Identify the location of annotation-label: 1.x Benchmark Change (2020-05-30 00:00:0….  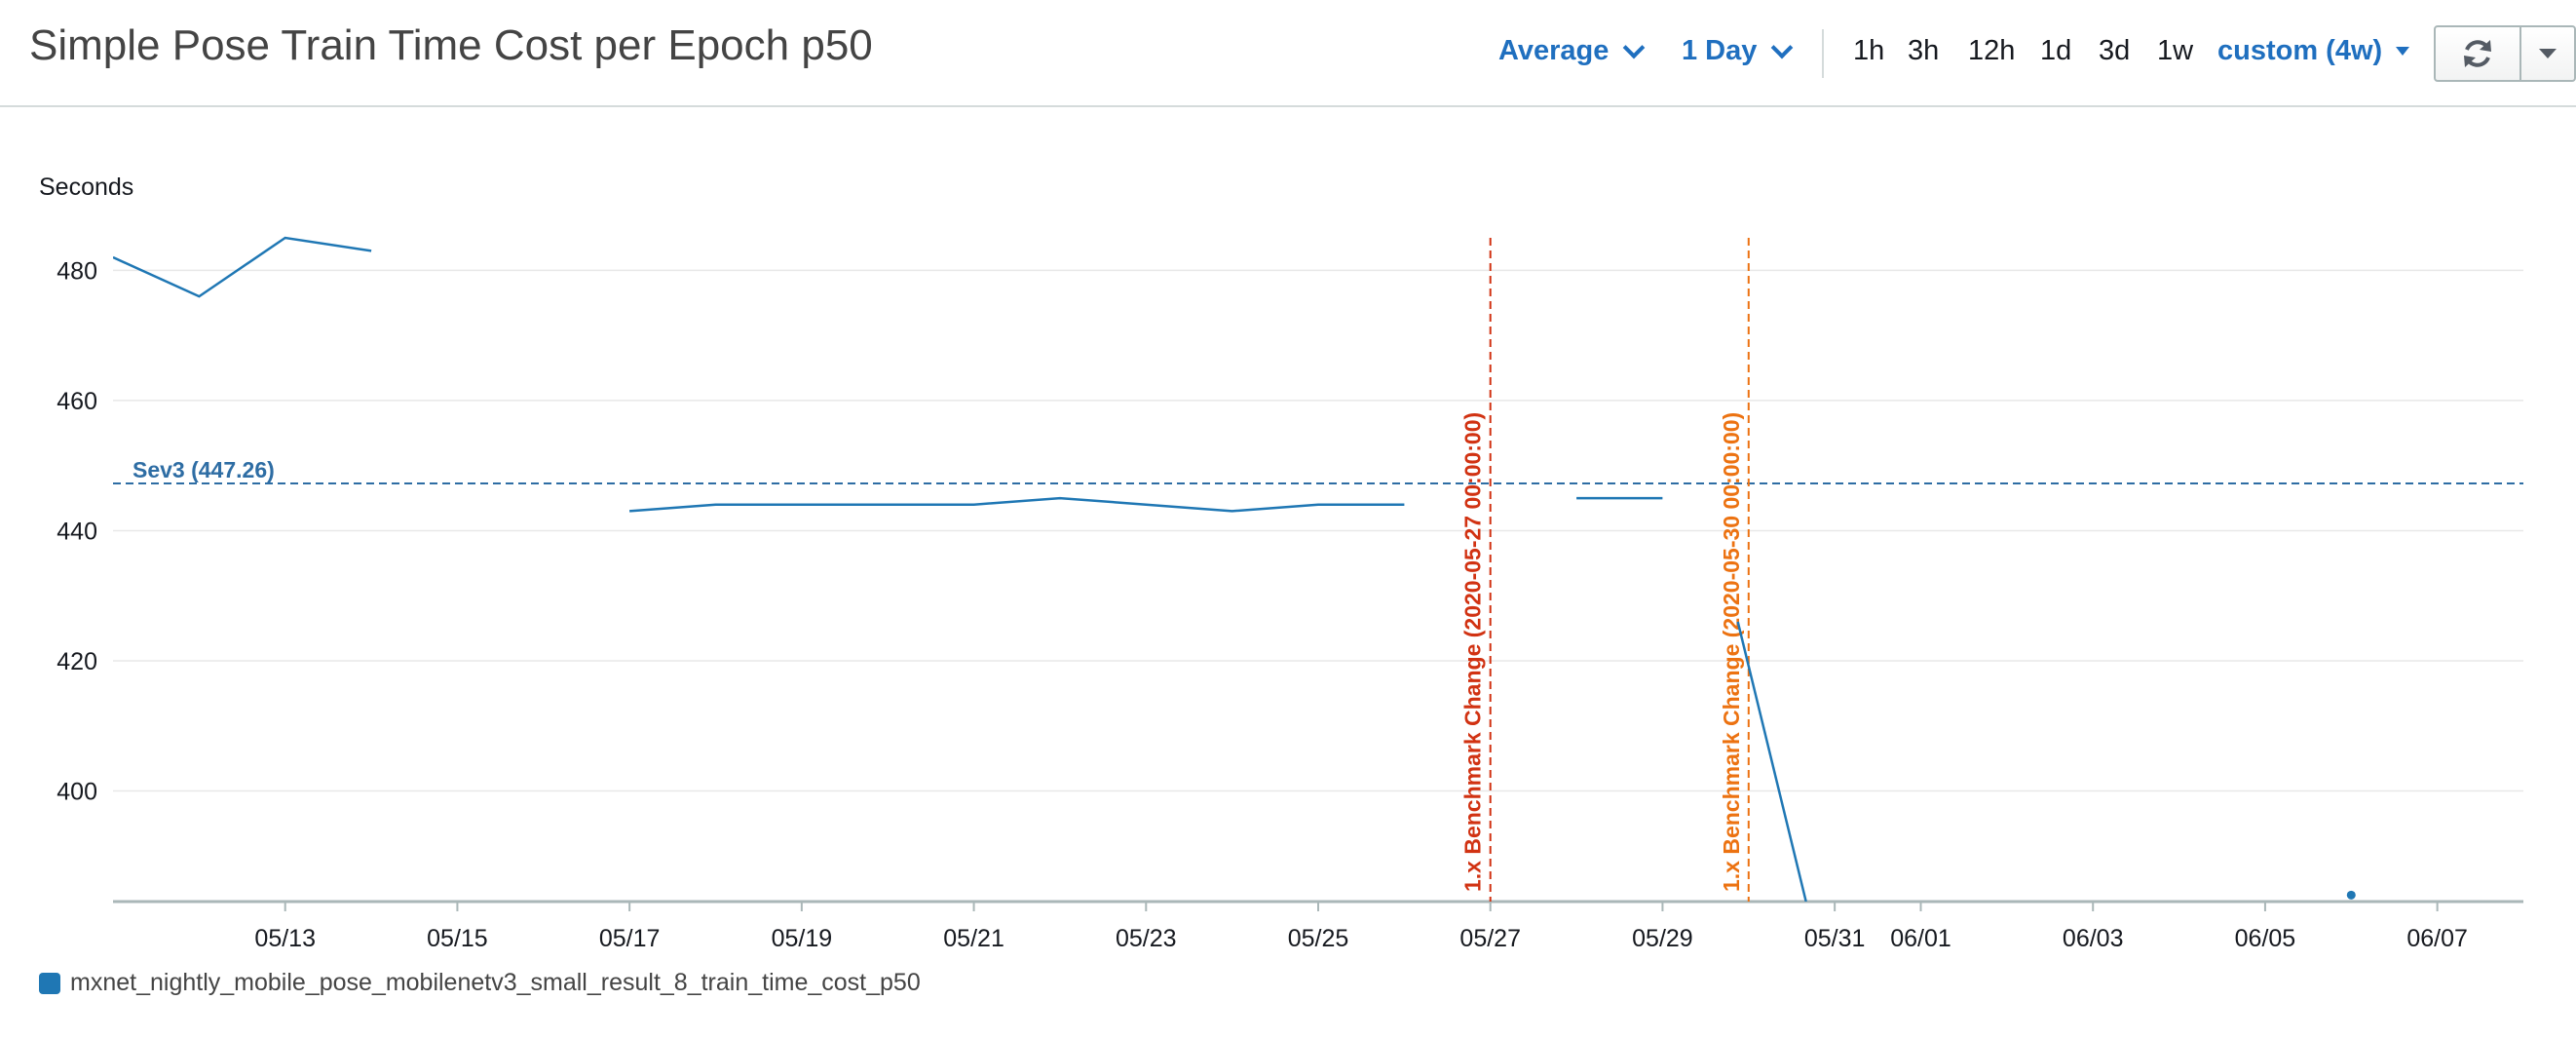
(1731, 652).